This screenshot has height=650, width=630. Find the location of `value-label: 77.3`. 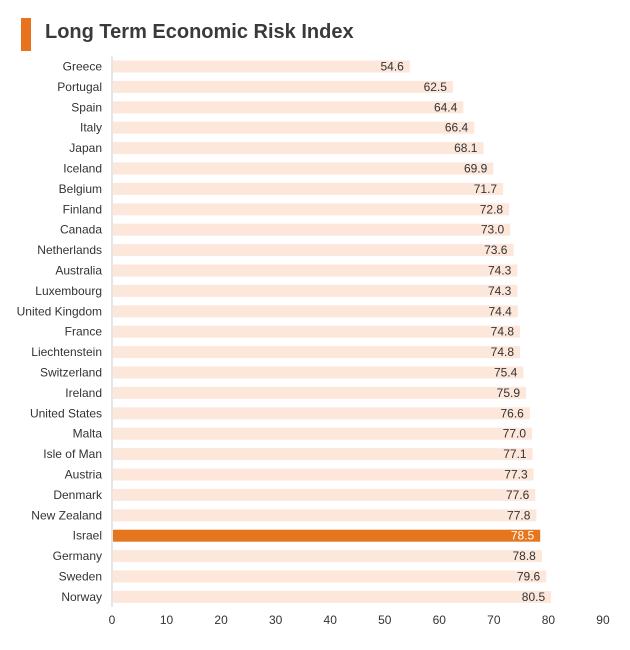

value-label: 77.3 is located at coordinates (516, 475).